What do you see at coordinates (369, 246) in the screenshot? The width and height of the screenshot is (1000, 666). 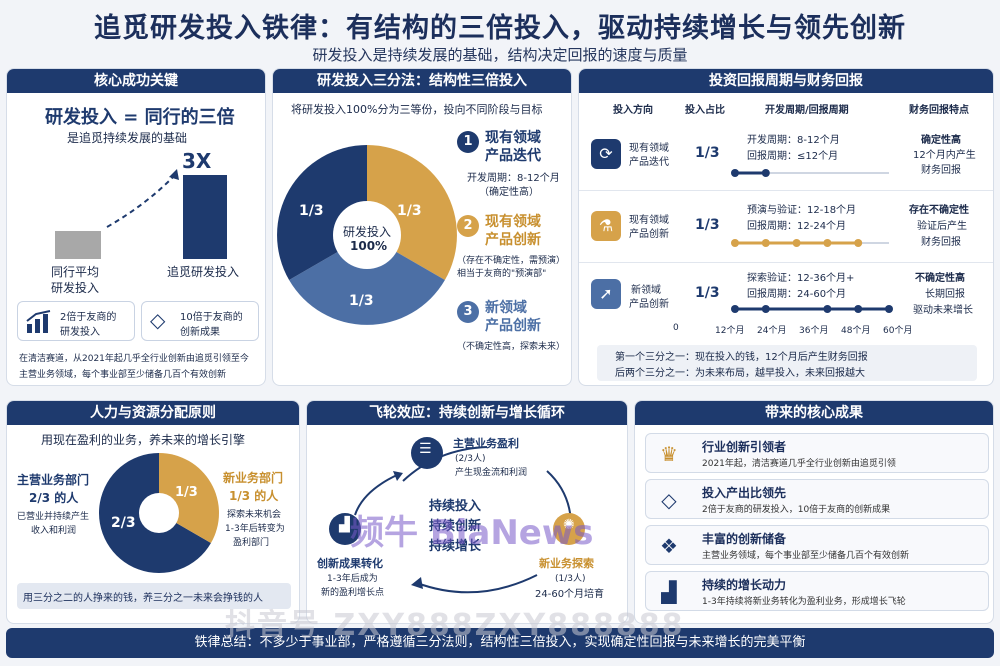 I see `pie-center-label-2: 100%` at bounding box center [369, 246].